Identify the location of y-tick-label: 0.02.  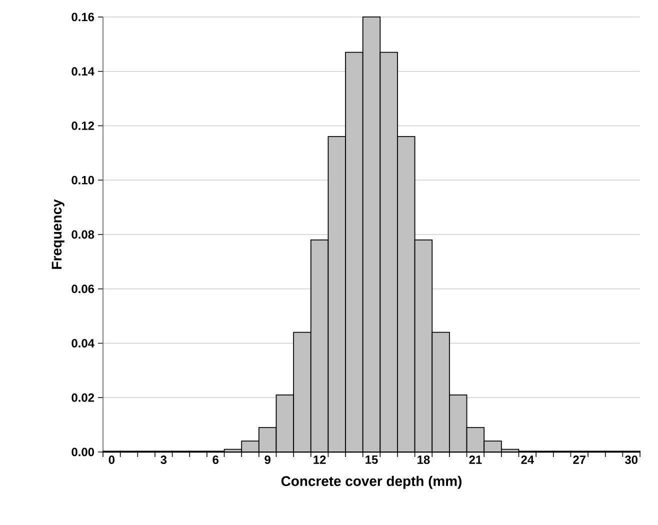
(83, 397).